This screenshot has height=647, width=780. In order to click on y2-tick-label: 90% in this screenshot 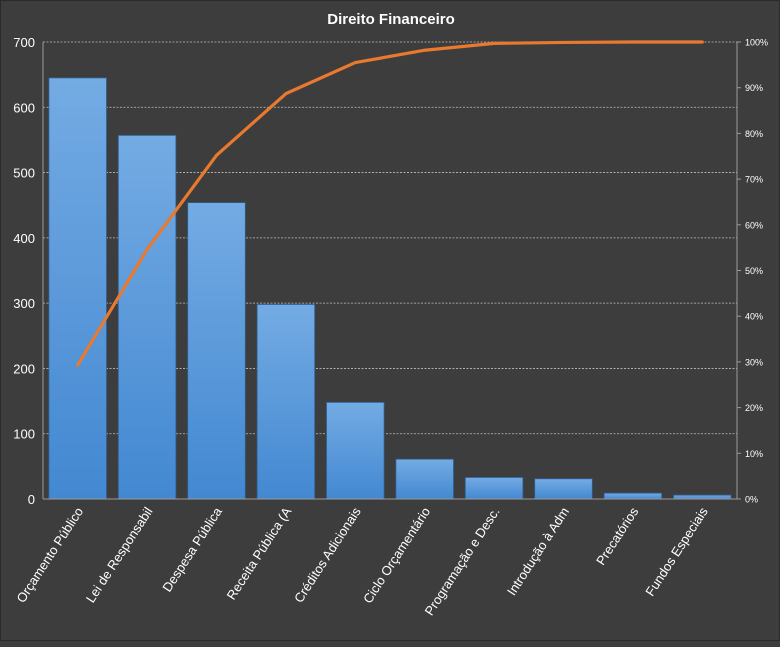, I will do `click(754, 88)`.